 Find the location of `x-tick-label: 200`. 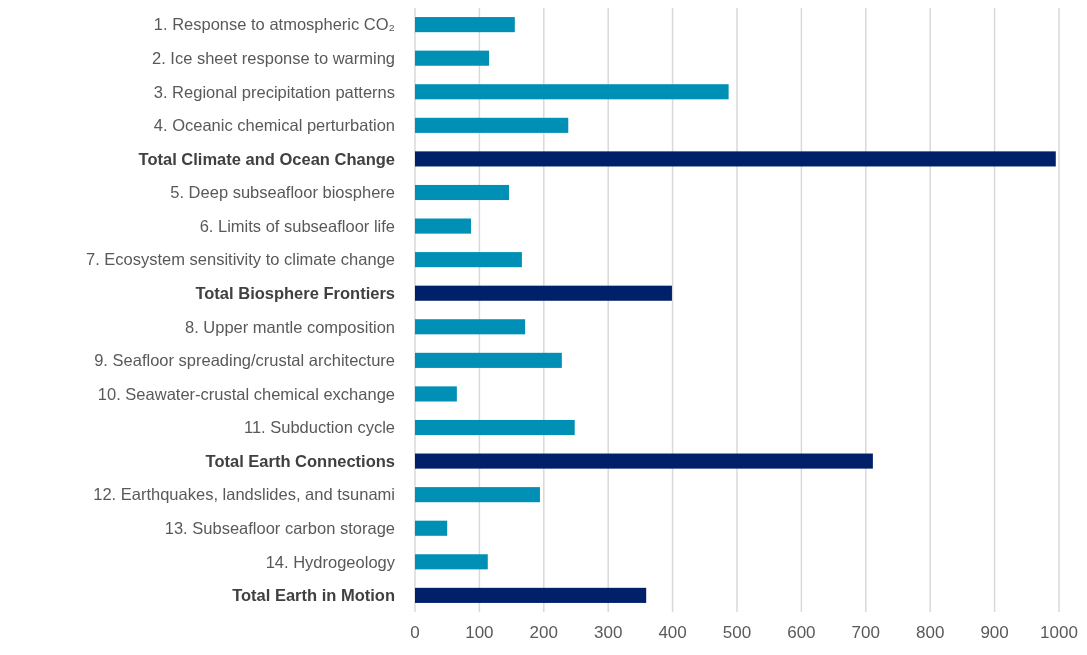

x-tick-label: 200 is located at coordinates (543, 632).